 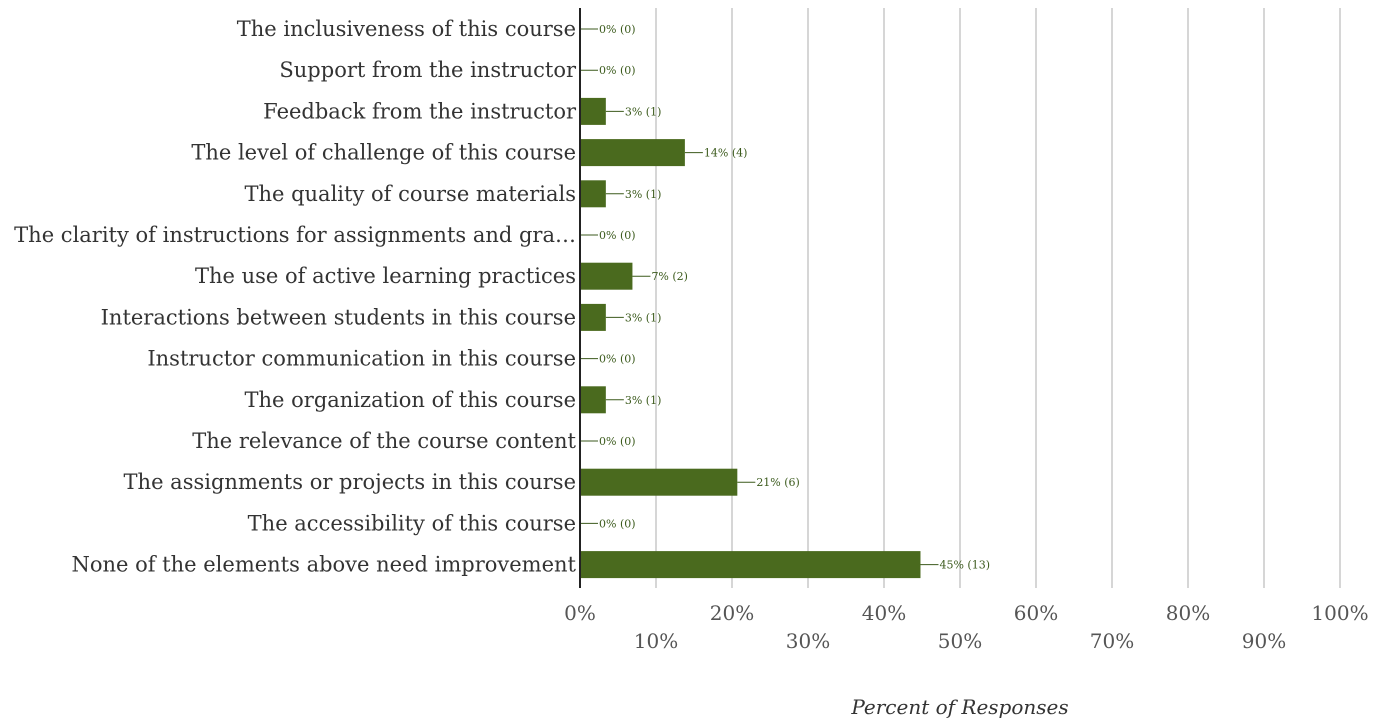 I want to click on x-tick-label: 70%, so click(x=1112, y=641).